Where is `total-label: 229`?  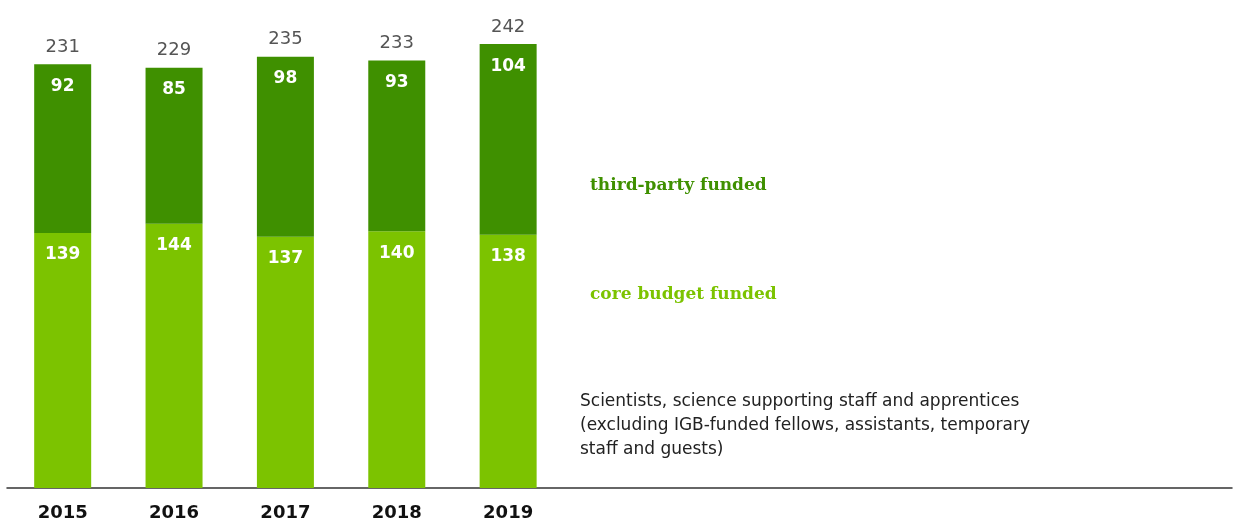 total-label: 229 is located at coordinates (174, 49).